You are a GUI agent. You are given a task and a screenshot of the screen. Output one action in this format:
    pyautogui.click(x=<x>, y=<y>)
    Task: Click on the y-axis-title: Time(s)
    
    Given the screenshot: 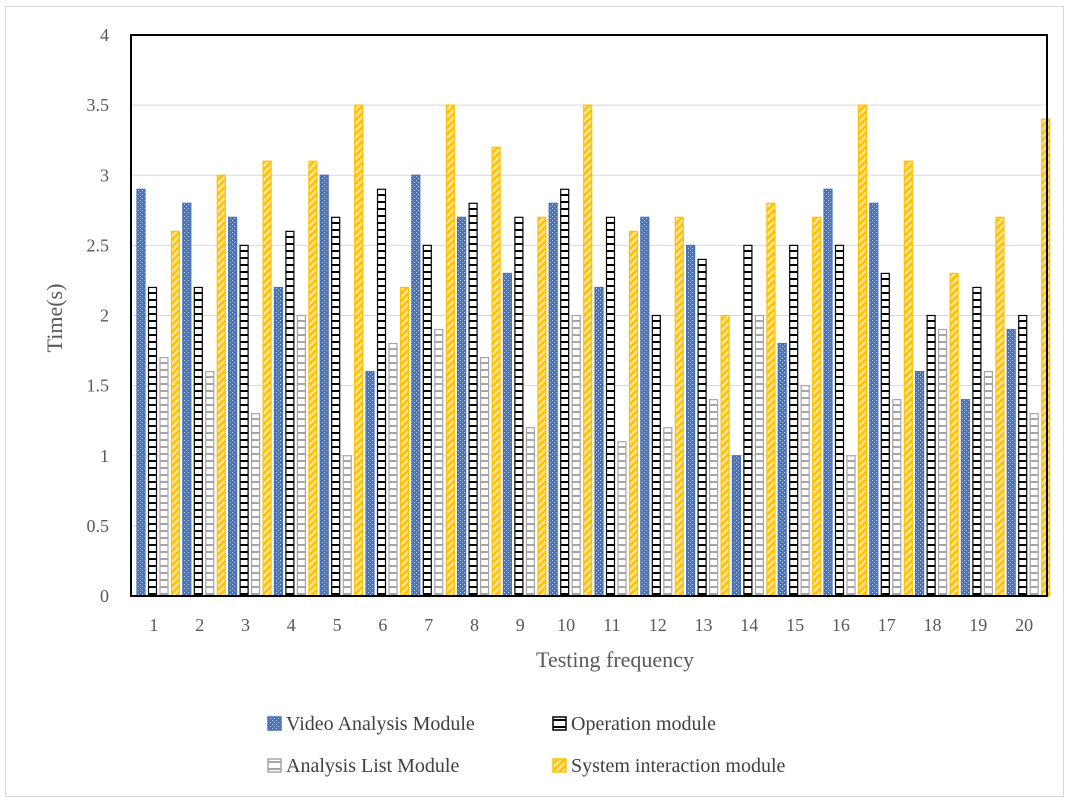 What is the action you would take?
    pyautogui.click(x=54, y=318)
    